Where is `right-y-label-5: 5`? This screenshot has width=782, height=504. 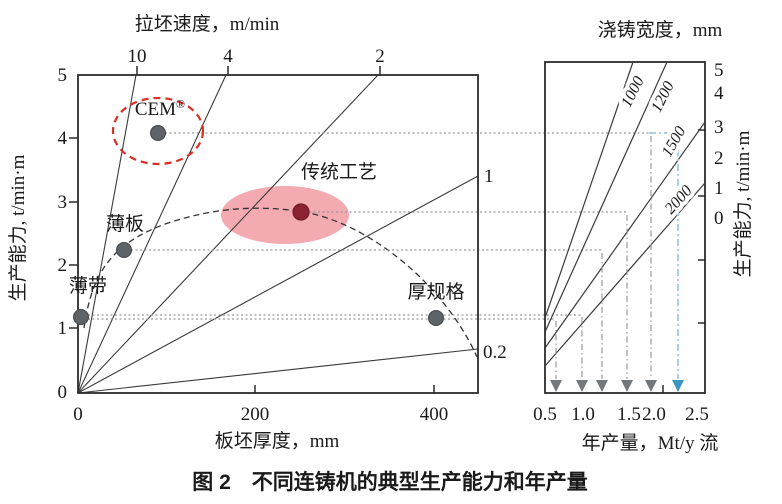
right-y-label-5: 5 is located at coordinates (719, 70).